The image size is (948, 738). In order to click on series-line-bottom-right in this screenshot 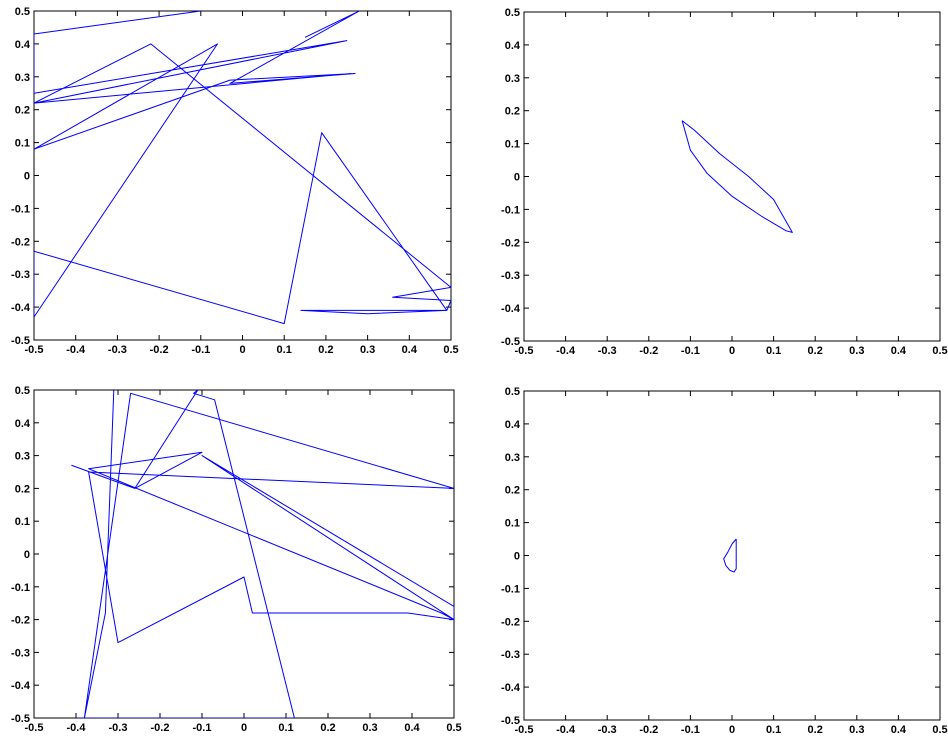, I will do `click(730, 555)`.